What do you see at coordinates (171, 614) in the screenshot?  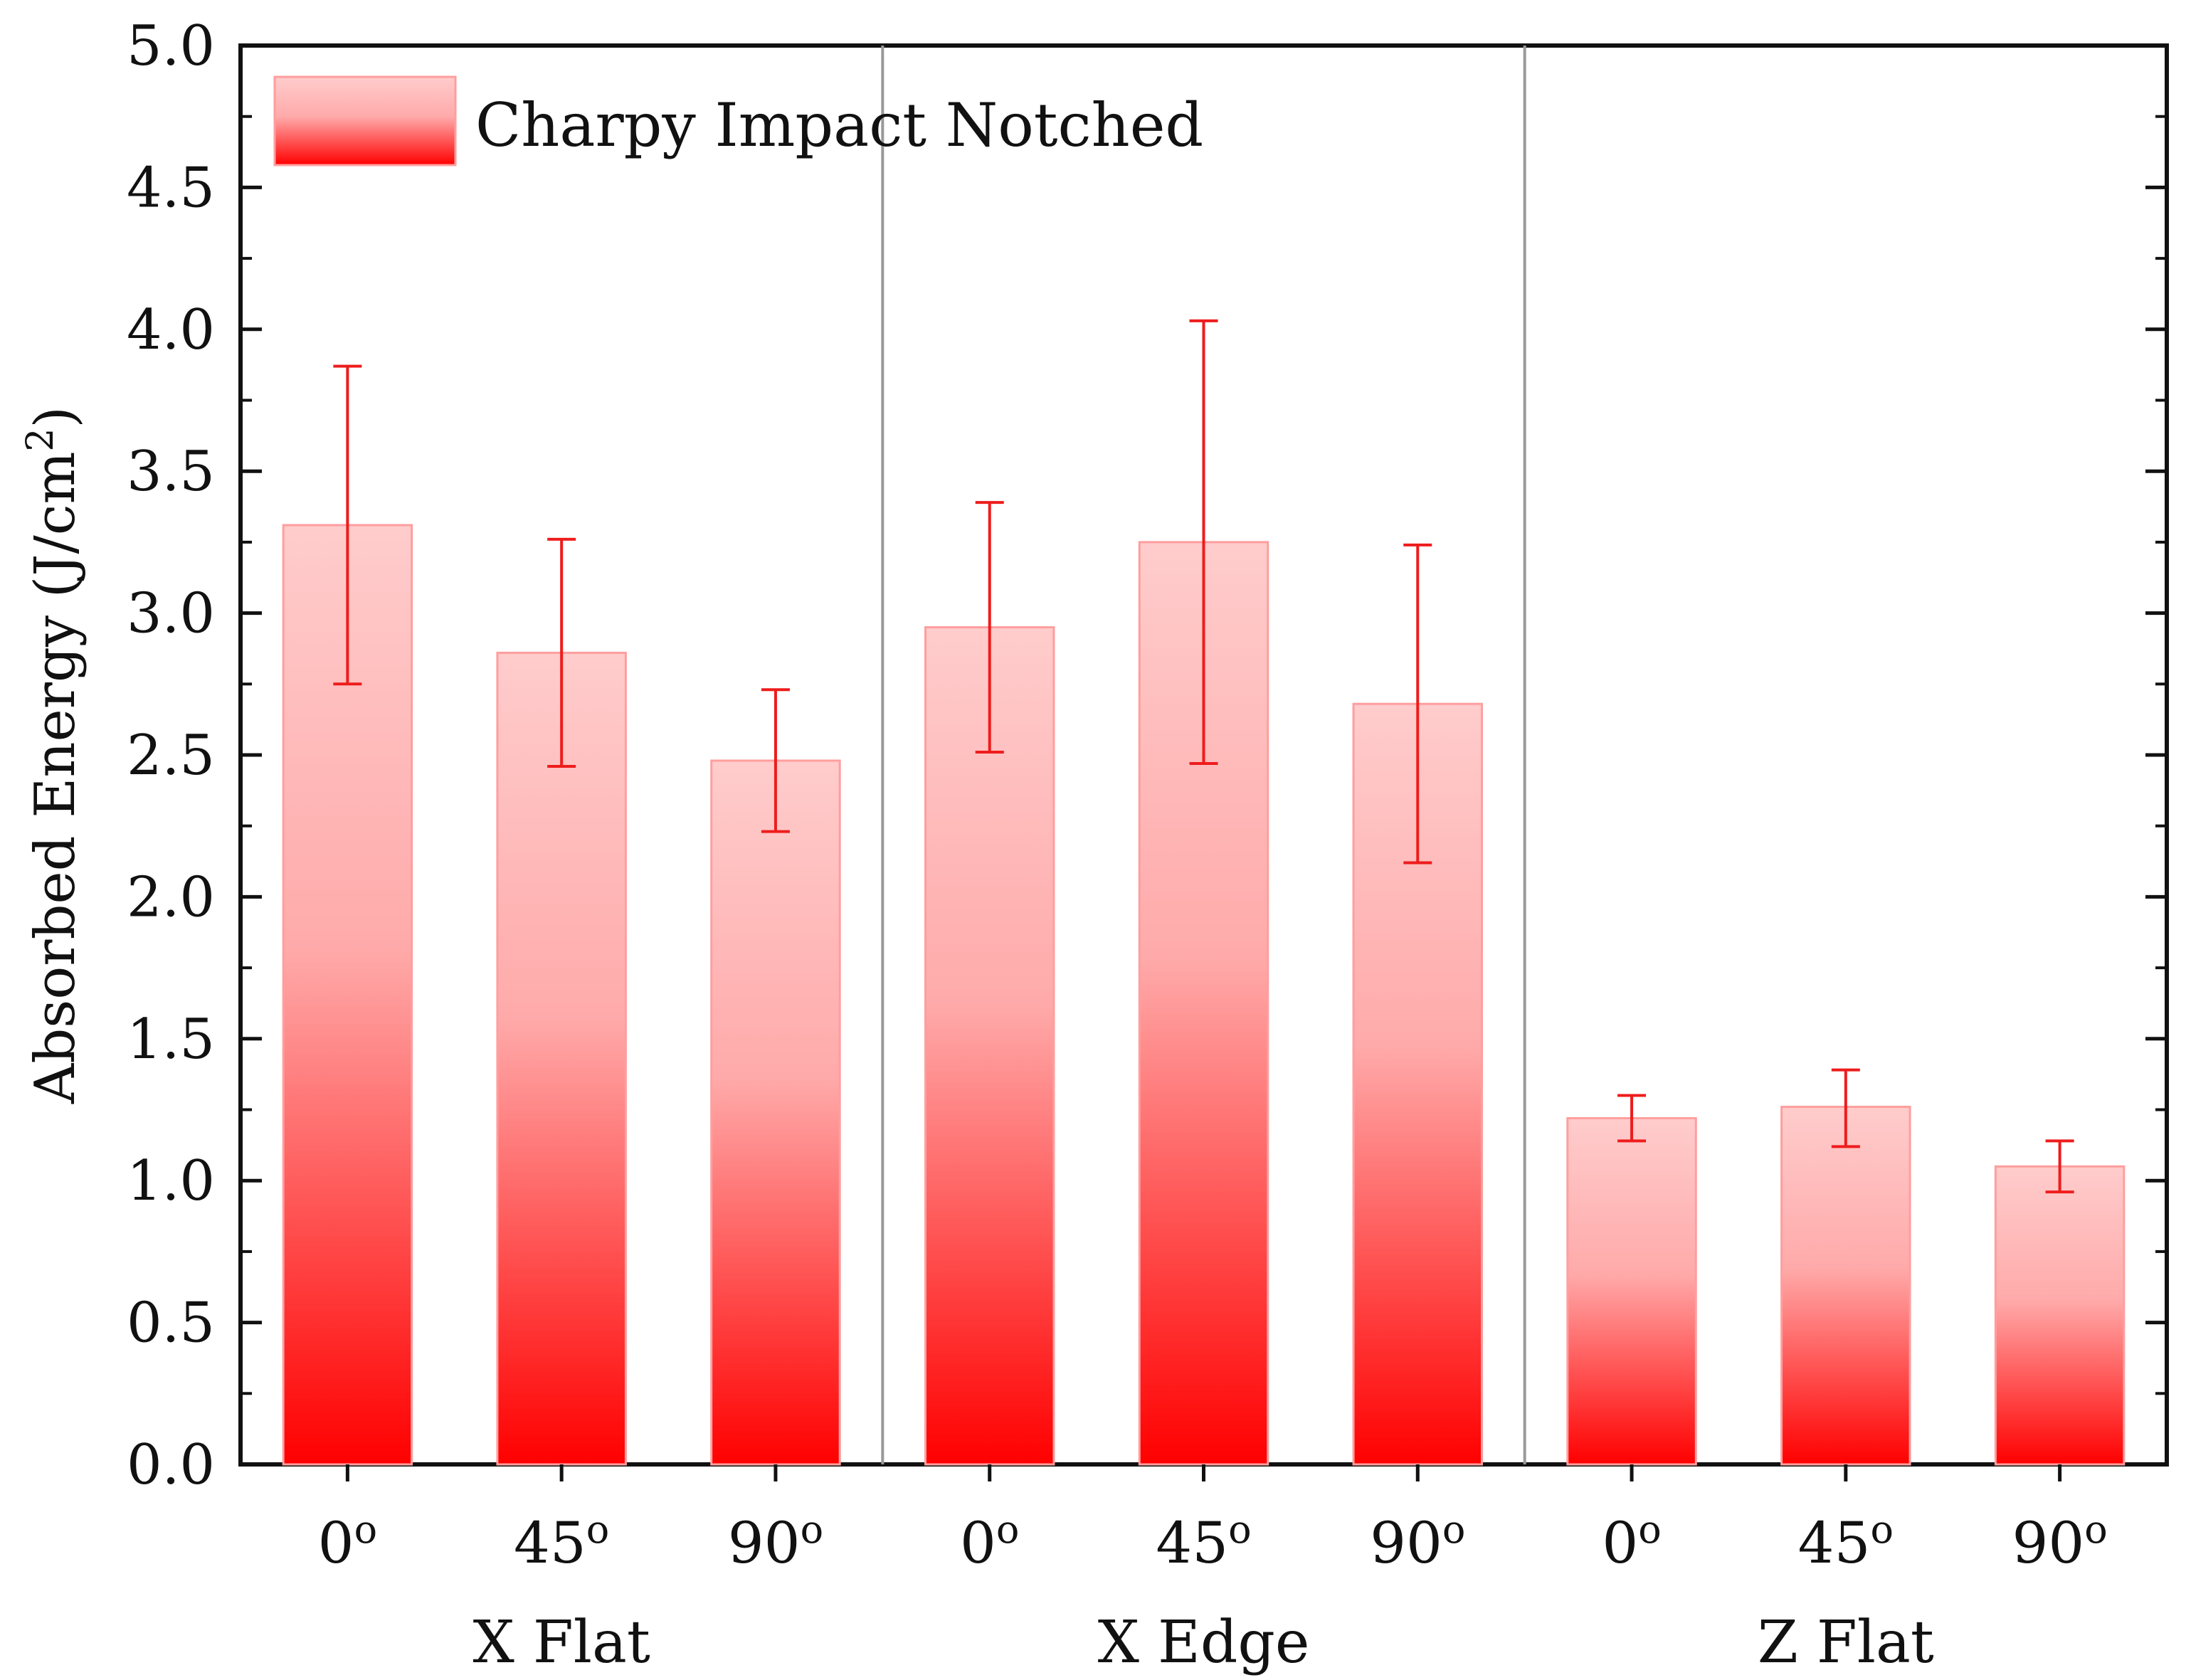 I see `y-tick-label: 3.0` at bounding box center [171, 614].